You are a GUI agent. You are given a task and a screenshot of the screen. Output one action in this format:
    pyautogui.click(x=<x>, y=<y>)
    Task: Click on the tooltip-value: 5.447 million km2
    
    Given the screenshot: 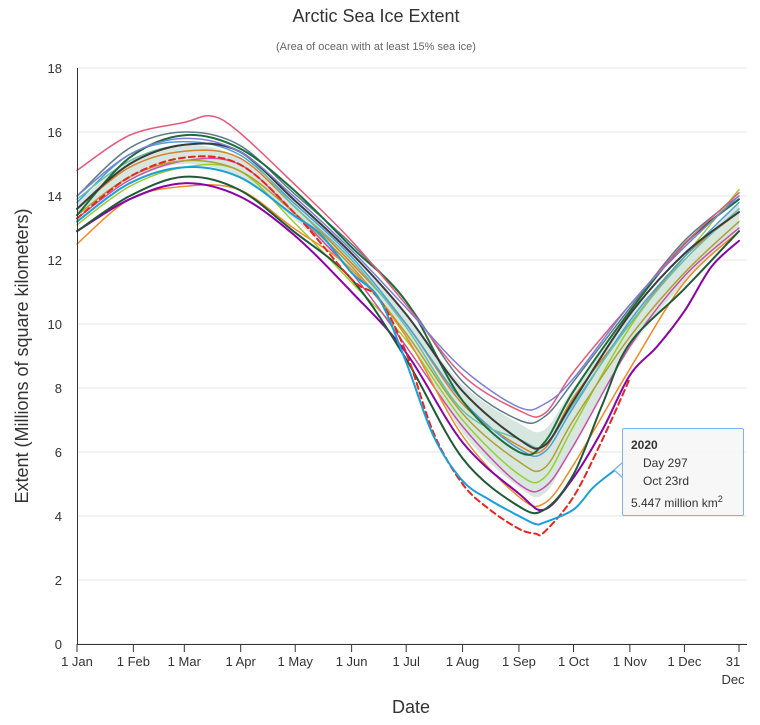 What is the action you would take?
    pyautogui.click(x=683, y=501)
    